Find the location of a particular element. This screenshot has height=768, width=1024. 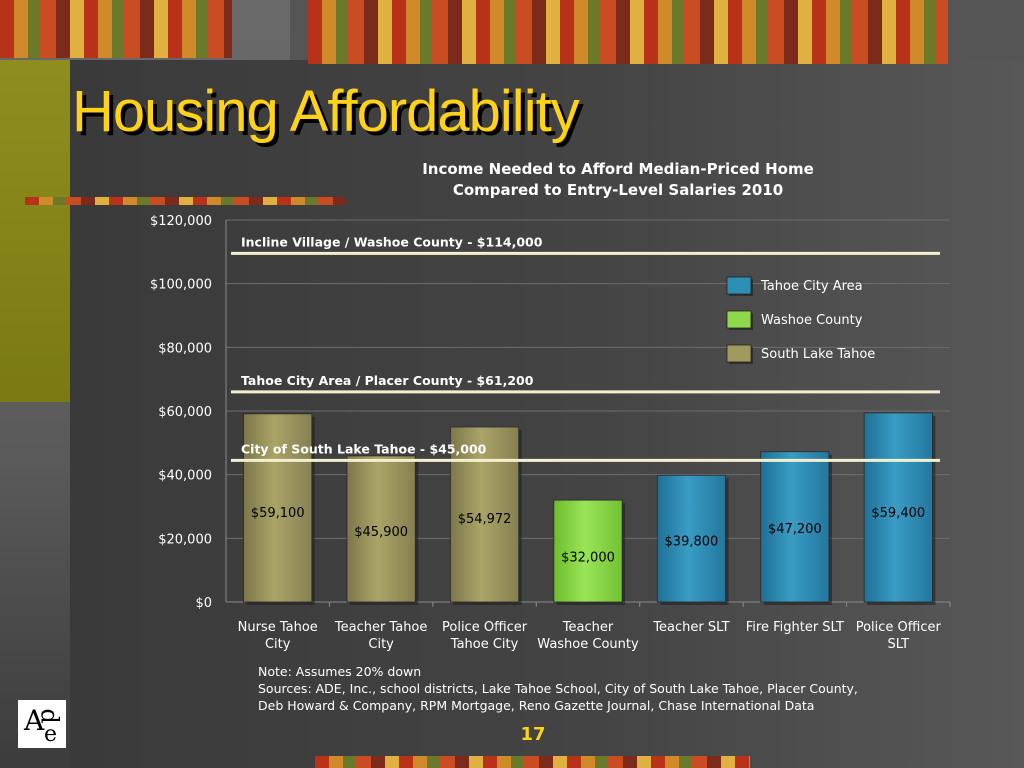

x-tick-label: Tahoe City is located at coordinates (484, 644).